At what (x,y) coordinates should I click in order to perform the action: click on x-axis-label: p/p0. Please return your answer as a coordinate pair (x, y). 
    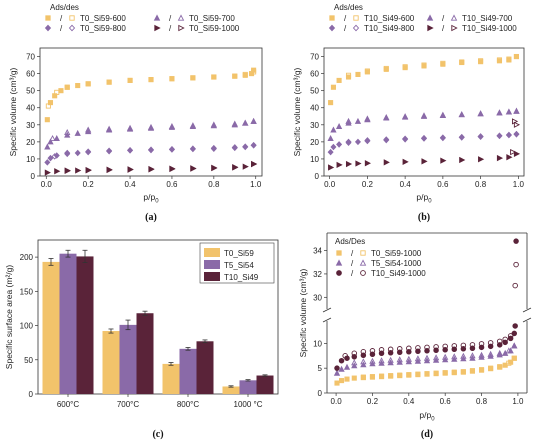
    Looking at the image, I should click on (151, 198).